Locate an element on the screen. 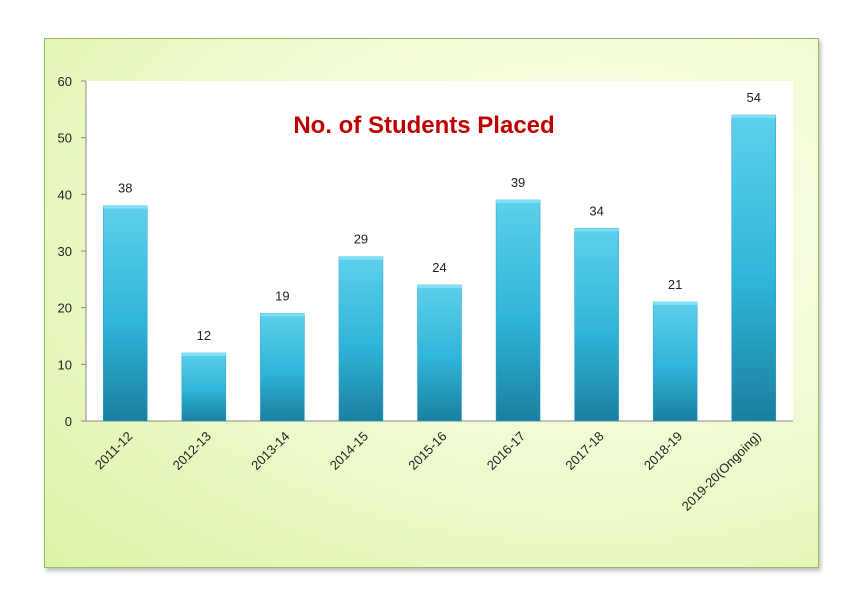  data-label: 39 is located at coordinates (518, 182).